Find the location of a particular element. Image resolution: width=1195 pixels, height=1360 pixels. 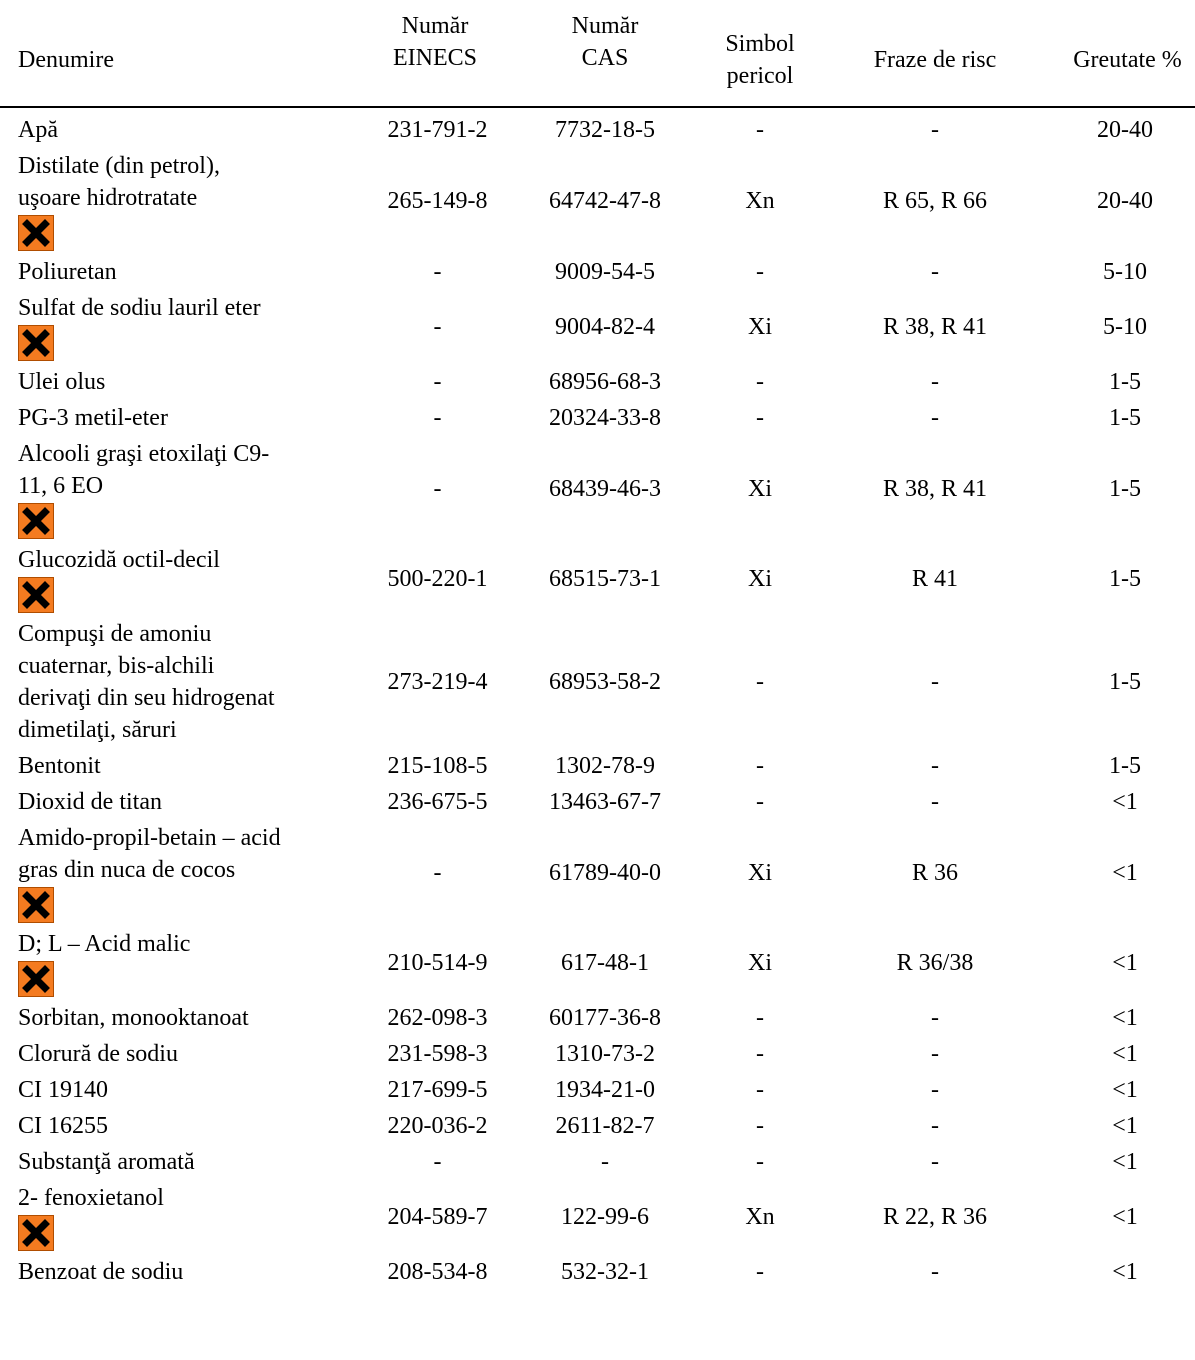

cell-fraze: R 22, R 36 is located at coordinates (934, 1217).